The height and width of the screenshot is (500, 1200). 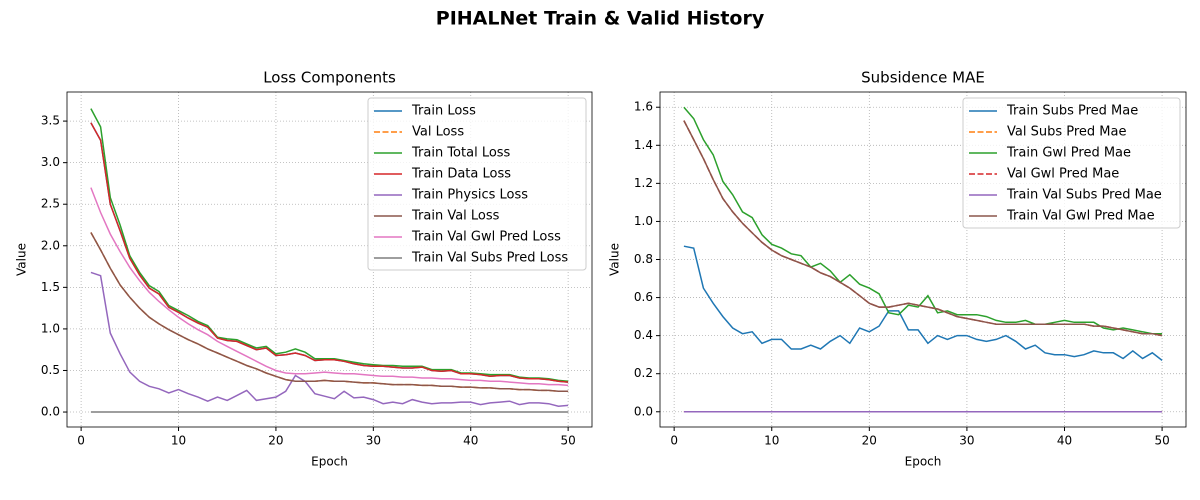 What do you see at coordinates (923, 78) in the screenshot?
I see `axes-title: Subsidence MAE` at bounding box center [923, 78].